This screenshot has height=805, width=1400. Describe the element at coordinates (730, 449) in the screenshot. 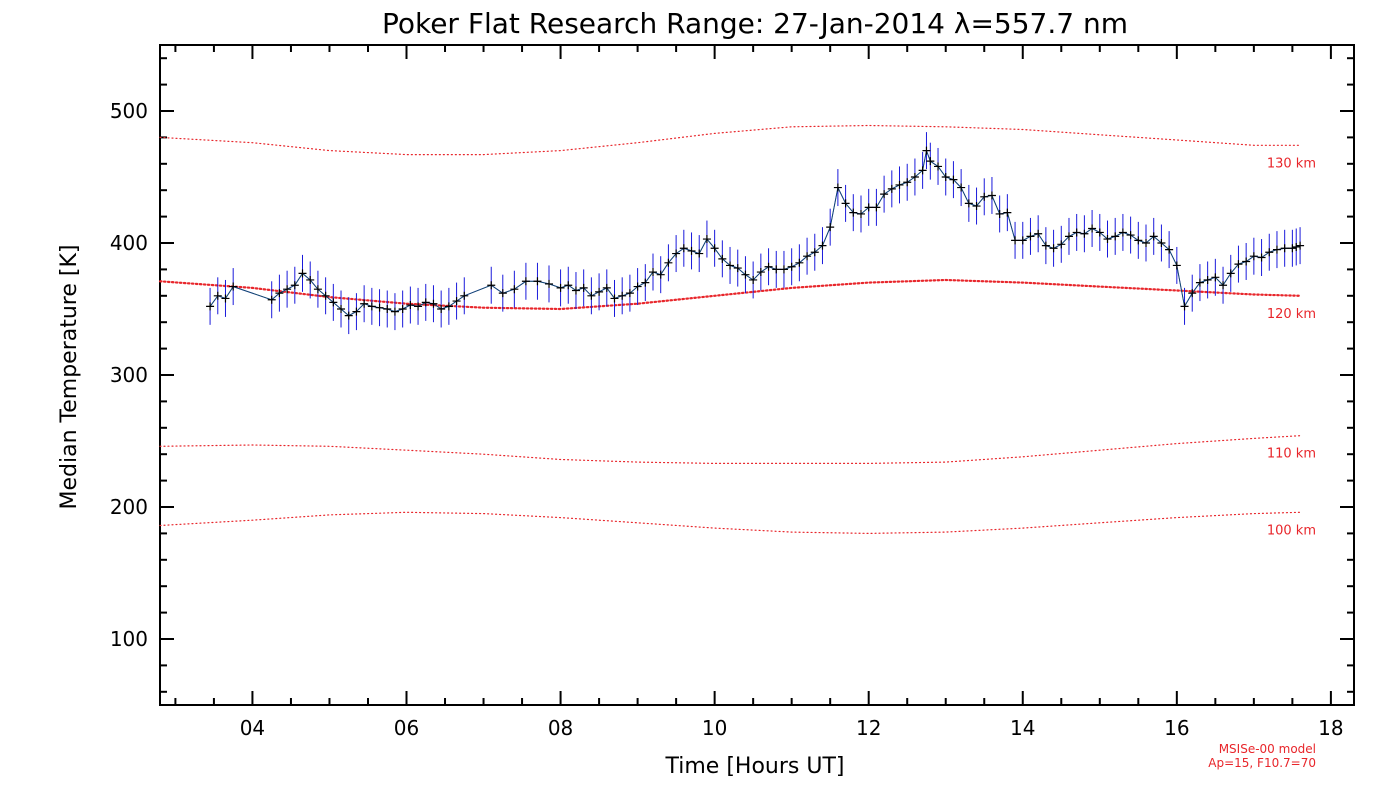

I see `model-curve-110-km` at that location.